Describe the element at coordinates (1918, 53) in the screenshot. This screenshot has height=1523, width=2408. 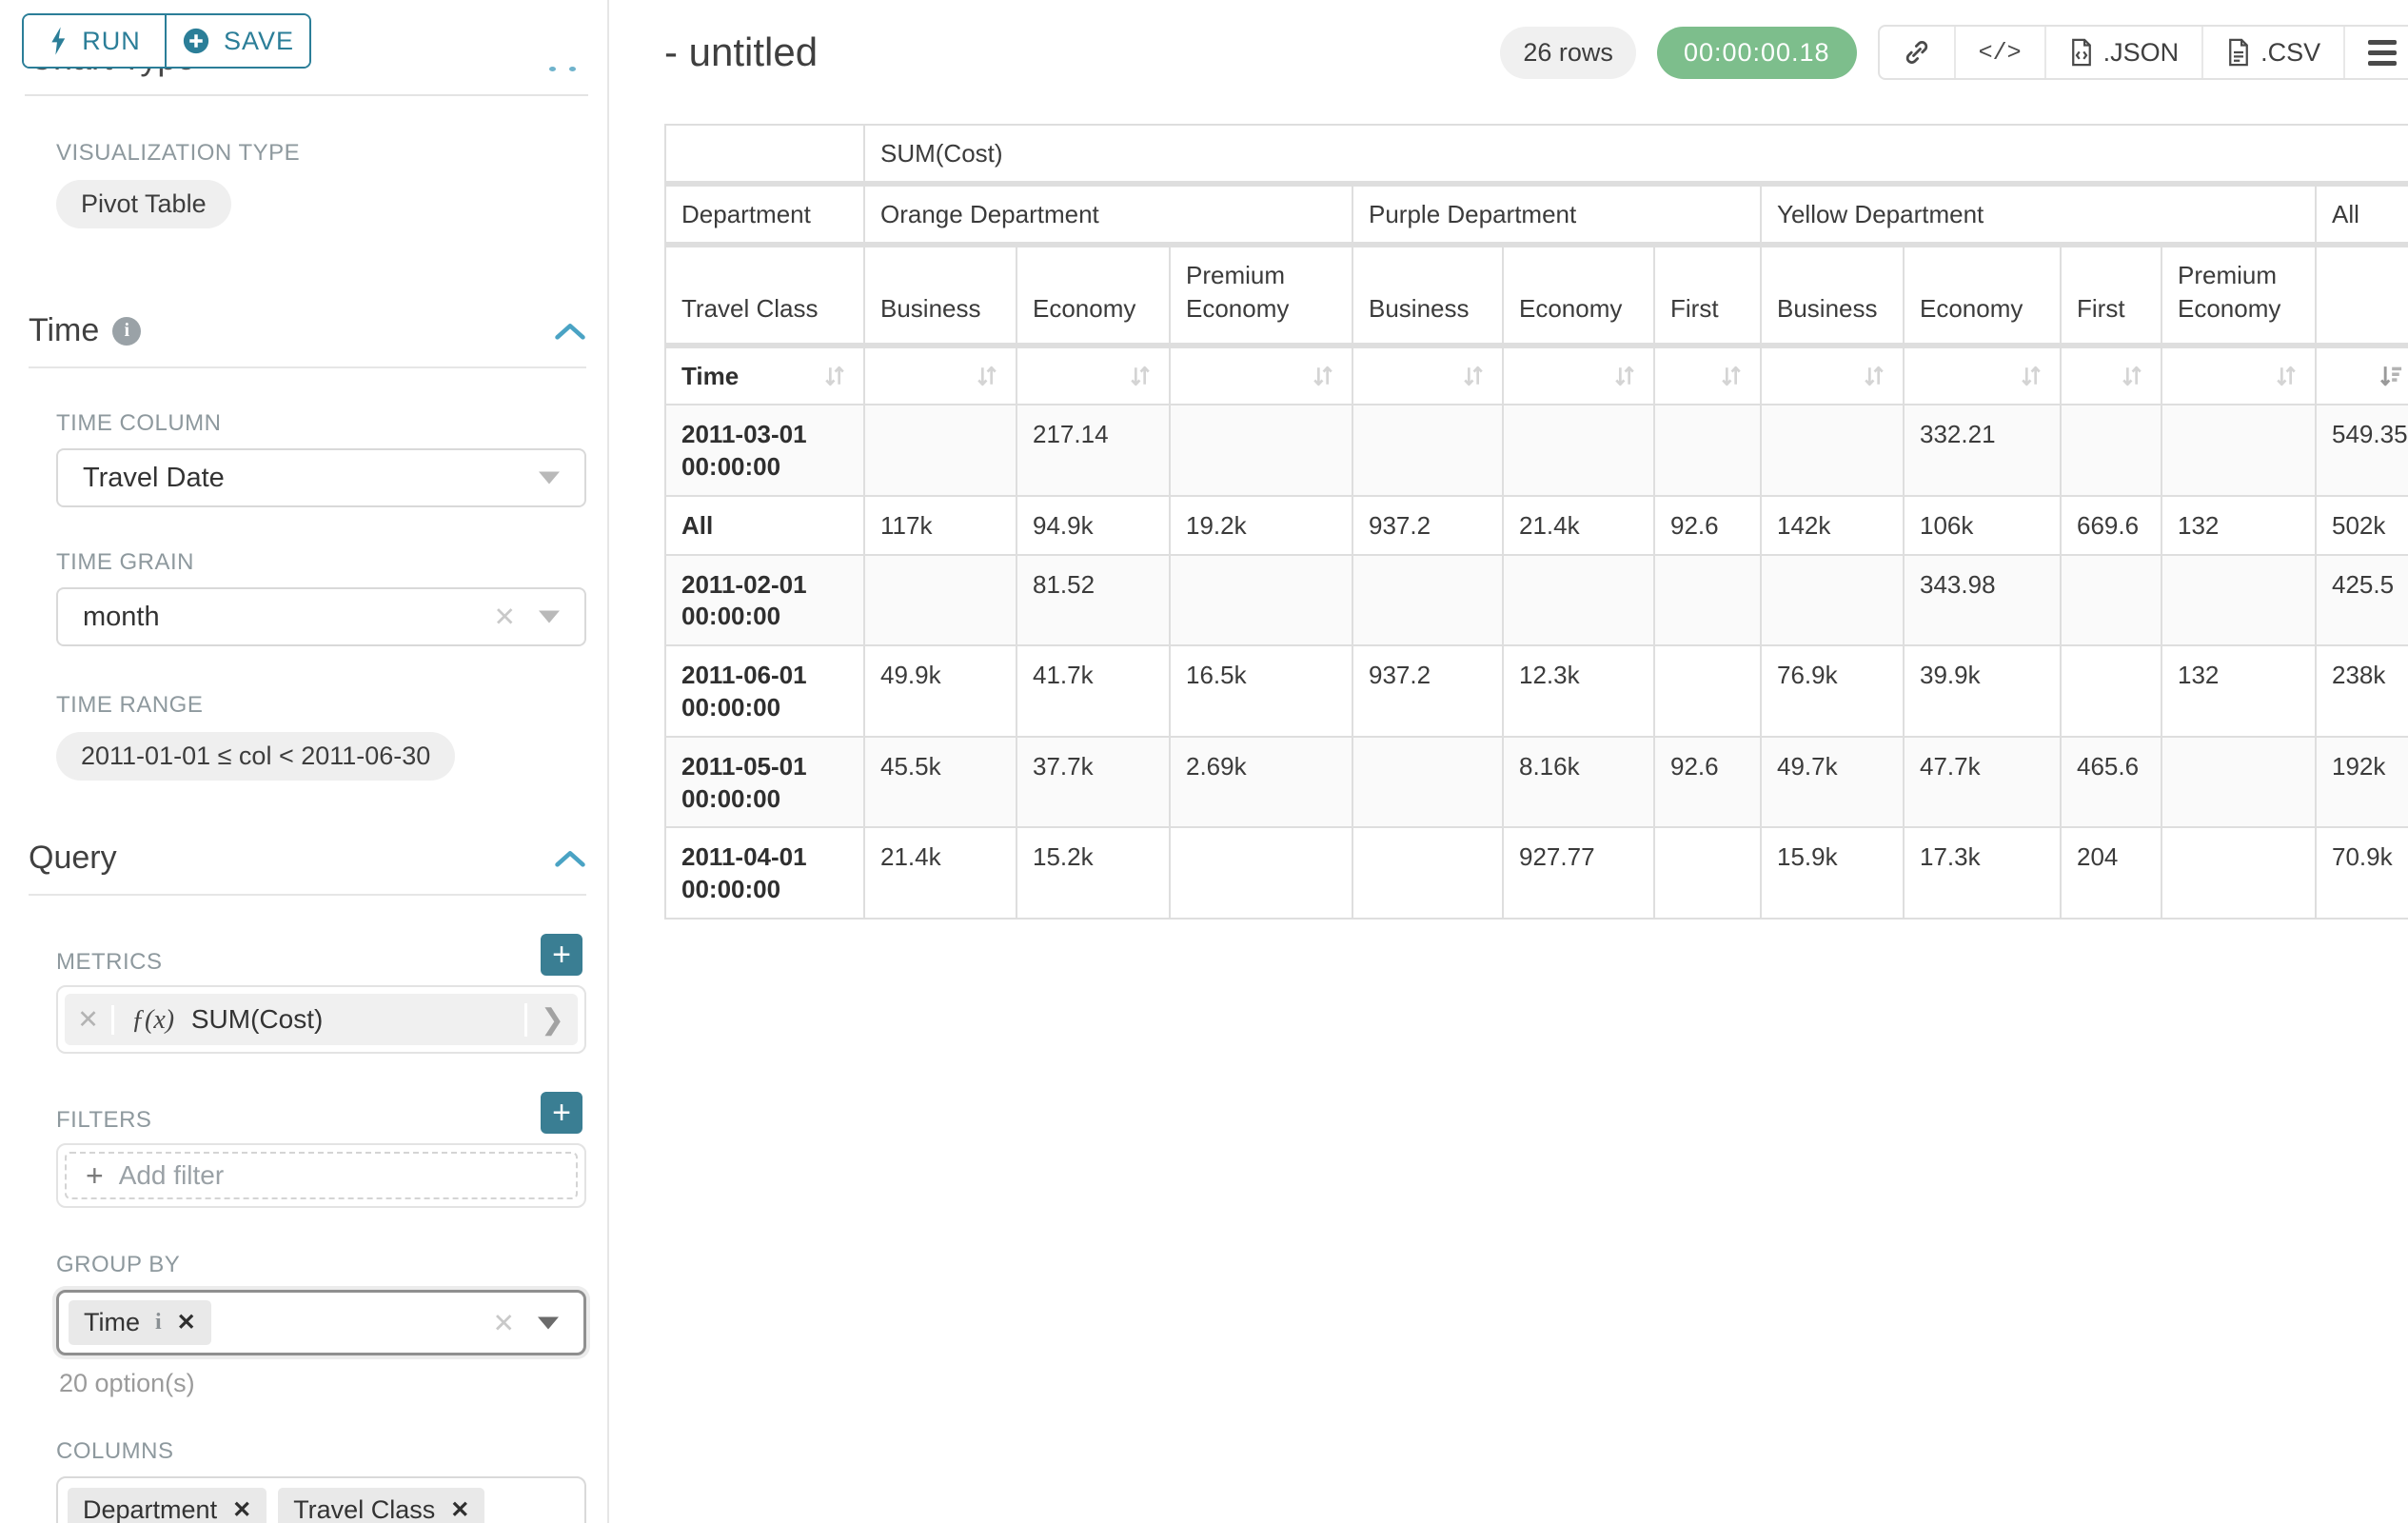
I see `copy-link-button` at that location.